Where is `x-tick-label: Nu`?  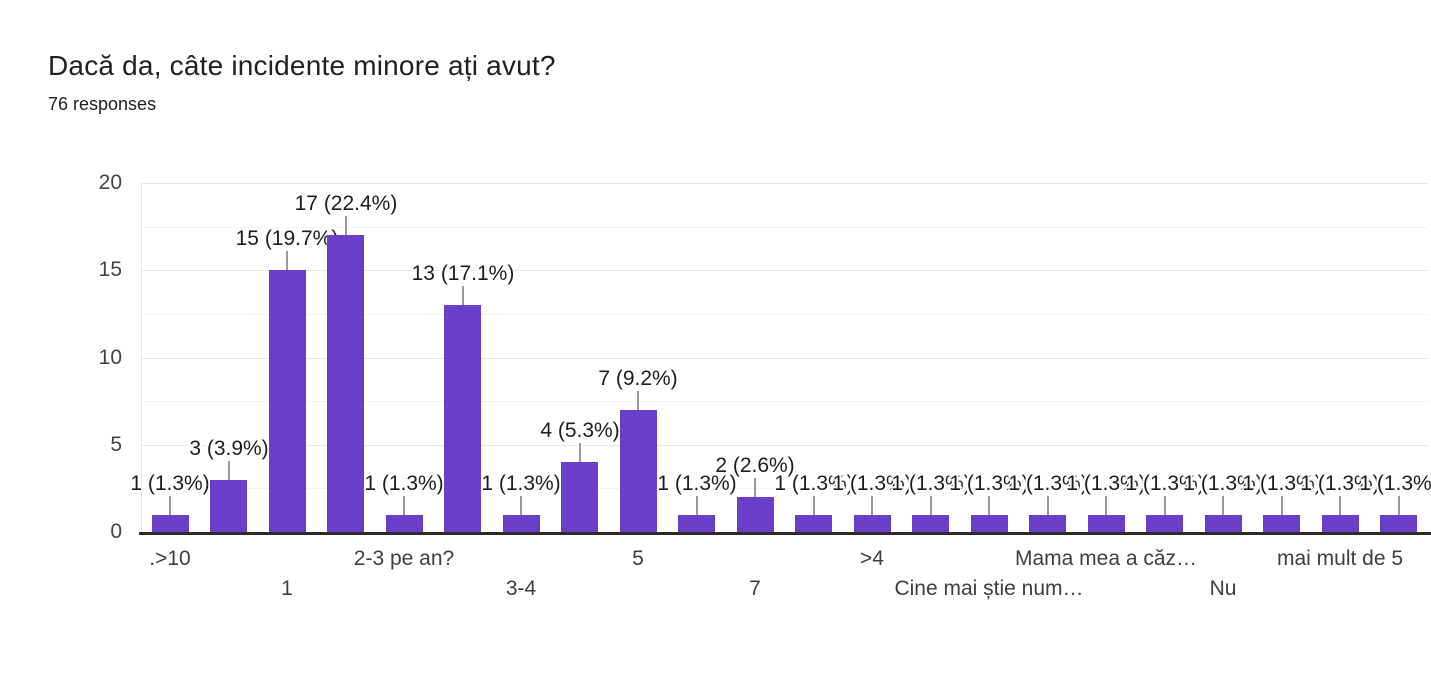 x-tick-label: Nu is located at coordinates (1223, 588).